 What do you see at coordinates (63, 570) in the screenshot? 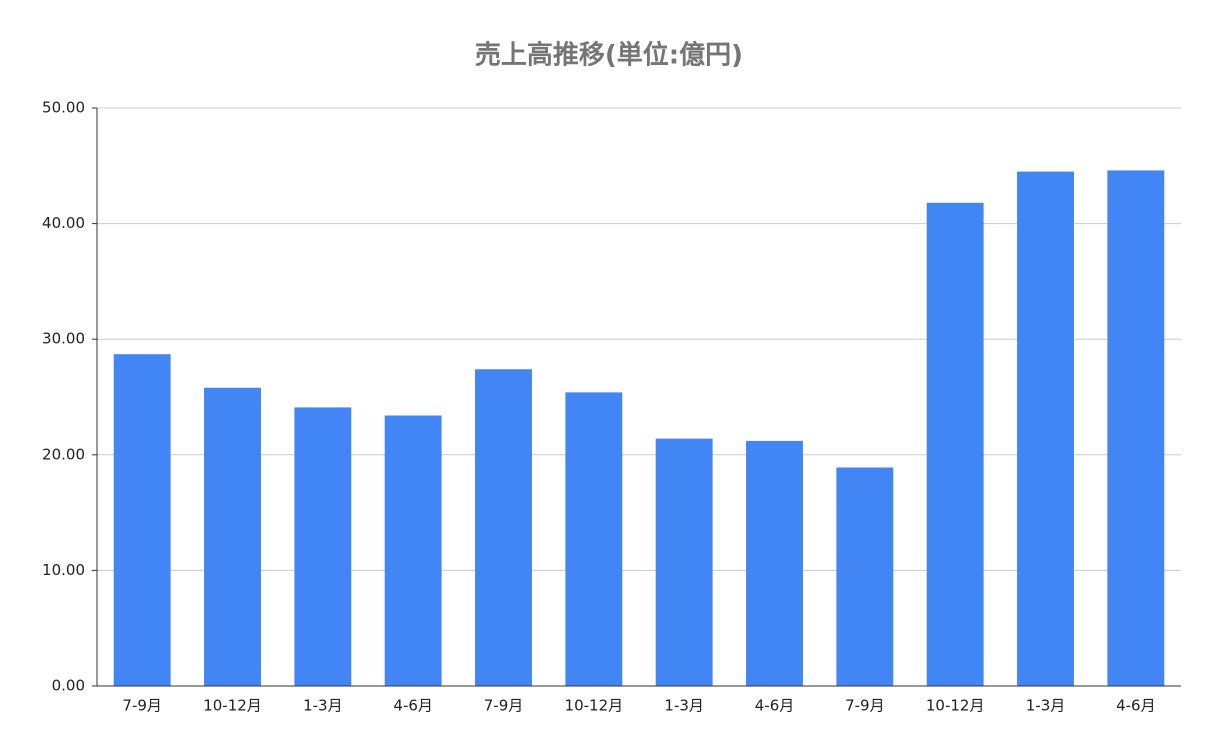
I see `y-tick-label: 10.00` at bounding box center [63, 570].